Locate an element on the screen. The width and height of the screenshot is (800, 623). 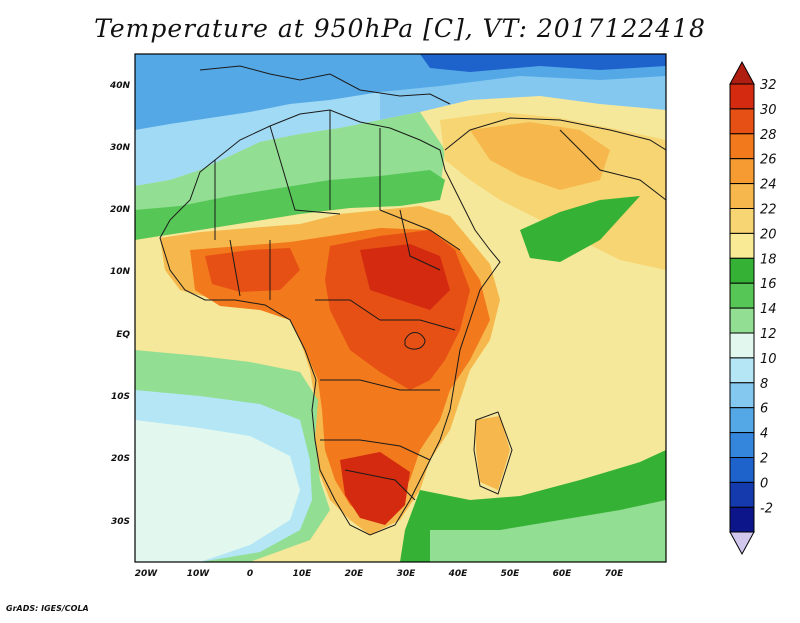
colorbar-label: 24 is located at coordinates (768, 185).